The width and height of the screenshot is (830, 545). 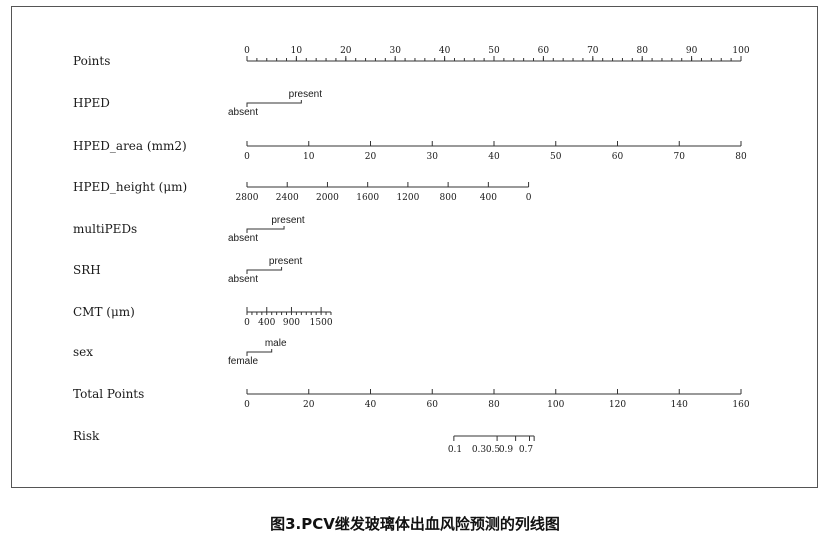 What do you see at coordinates (526, 450) in the screenshot?
I see `tick-label: 0.7` at bounding box center [526, 450].